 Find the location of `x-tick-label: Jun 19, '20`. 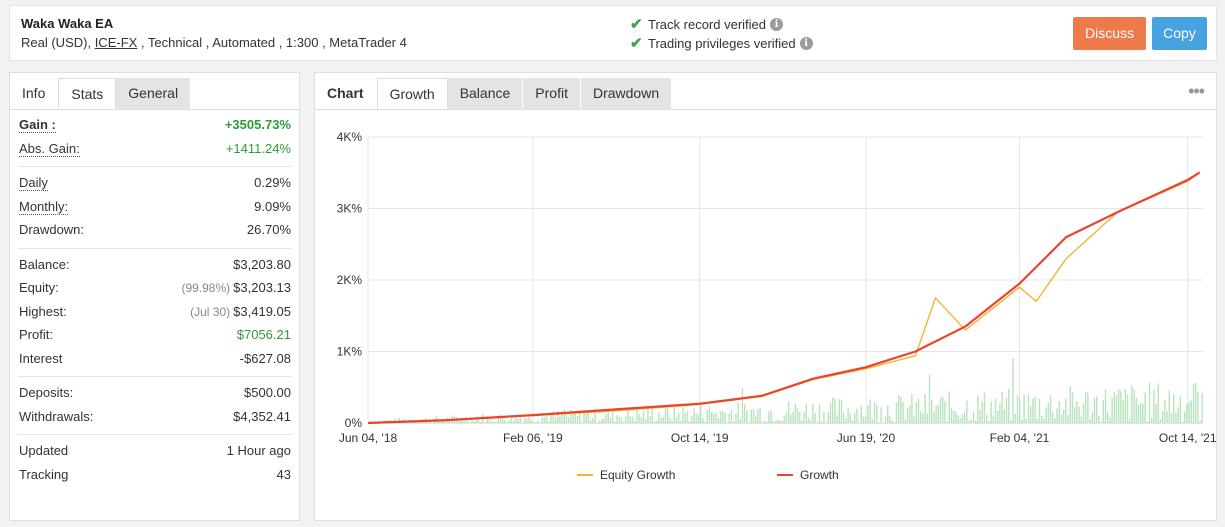

x-tick-label: Jun 19, '20 is located at coordinates (866, 438).